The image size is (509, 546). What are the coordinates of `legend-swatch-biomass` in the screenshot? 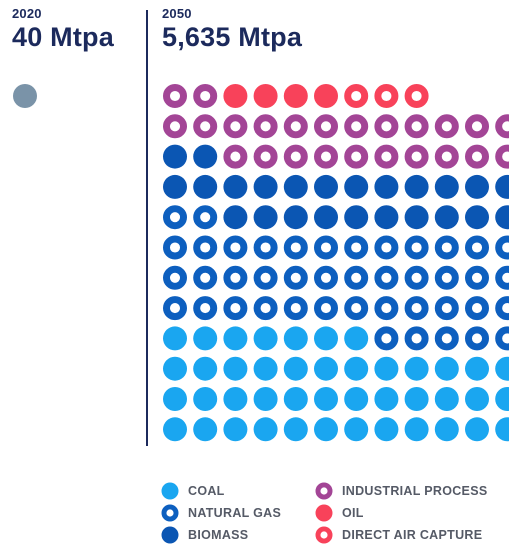 It's located at (170, 535).